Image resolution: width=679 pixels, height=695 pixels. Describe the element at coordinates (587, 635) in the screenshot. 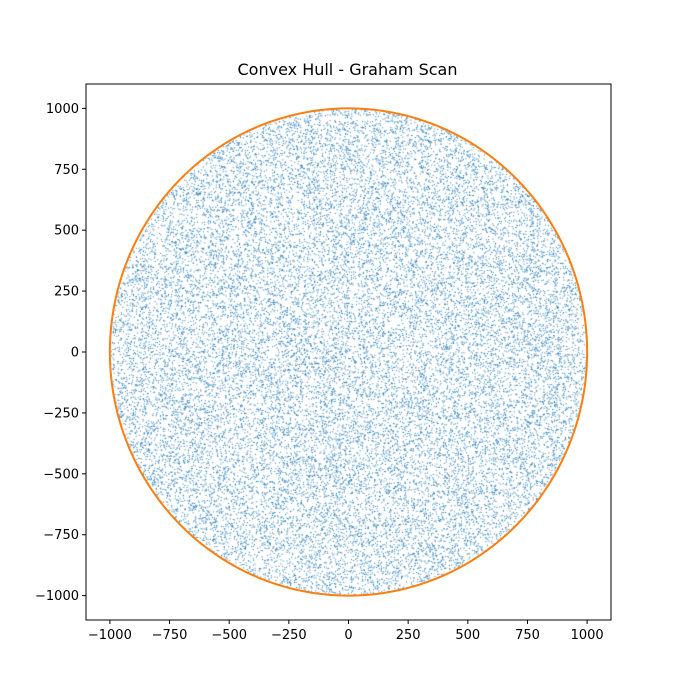

I see `x-tick-label: 1000` at that location.